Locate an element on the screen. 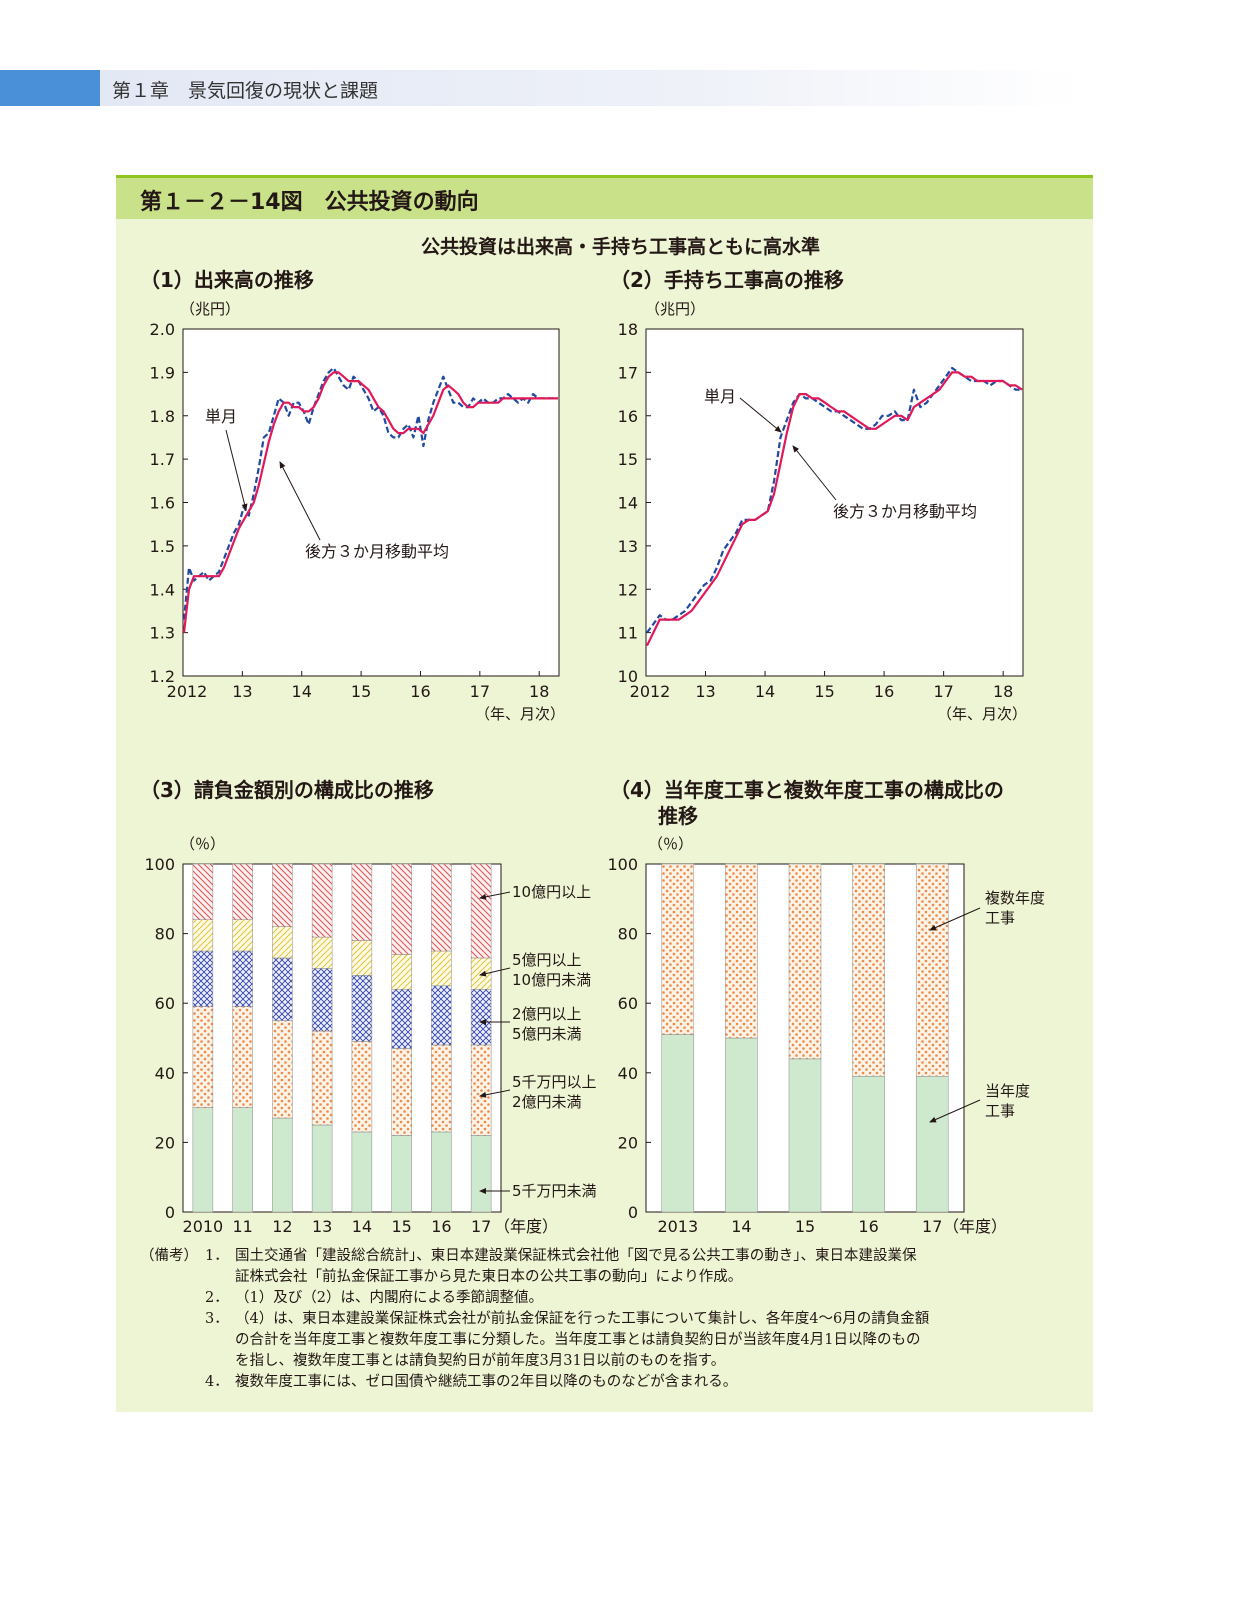  chart1-ytick-label: 1.4 is located at coordinates (162, 589).